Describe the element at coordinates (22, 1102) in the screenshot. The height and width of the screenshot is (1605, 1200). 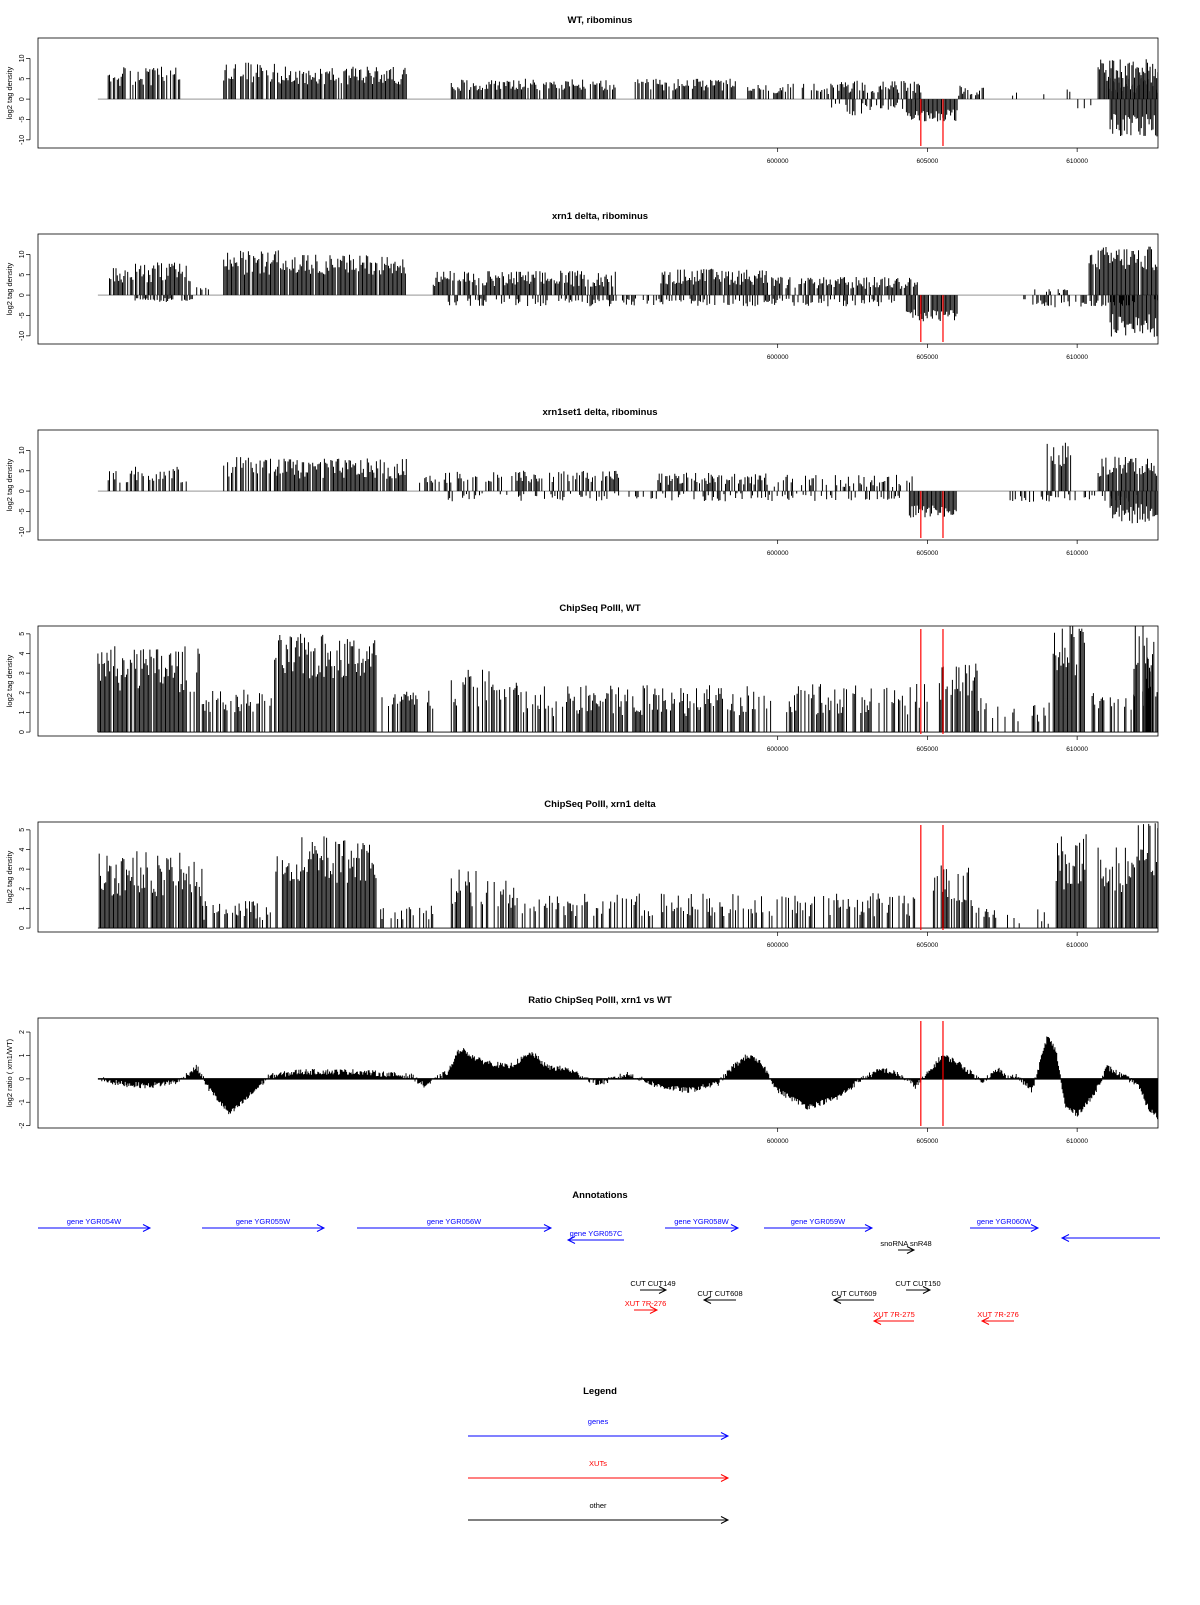
I see `y-tick-label: -1` at that location.